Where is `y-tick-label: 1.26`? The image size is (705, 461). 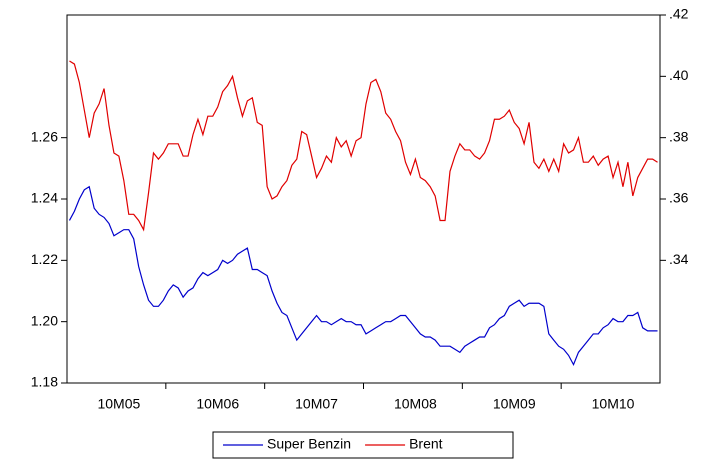
y-tick-label: 1.26 is located at coordinates (44, 136).